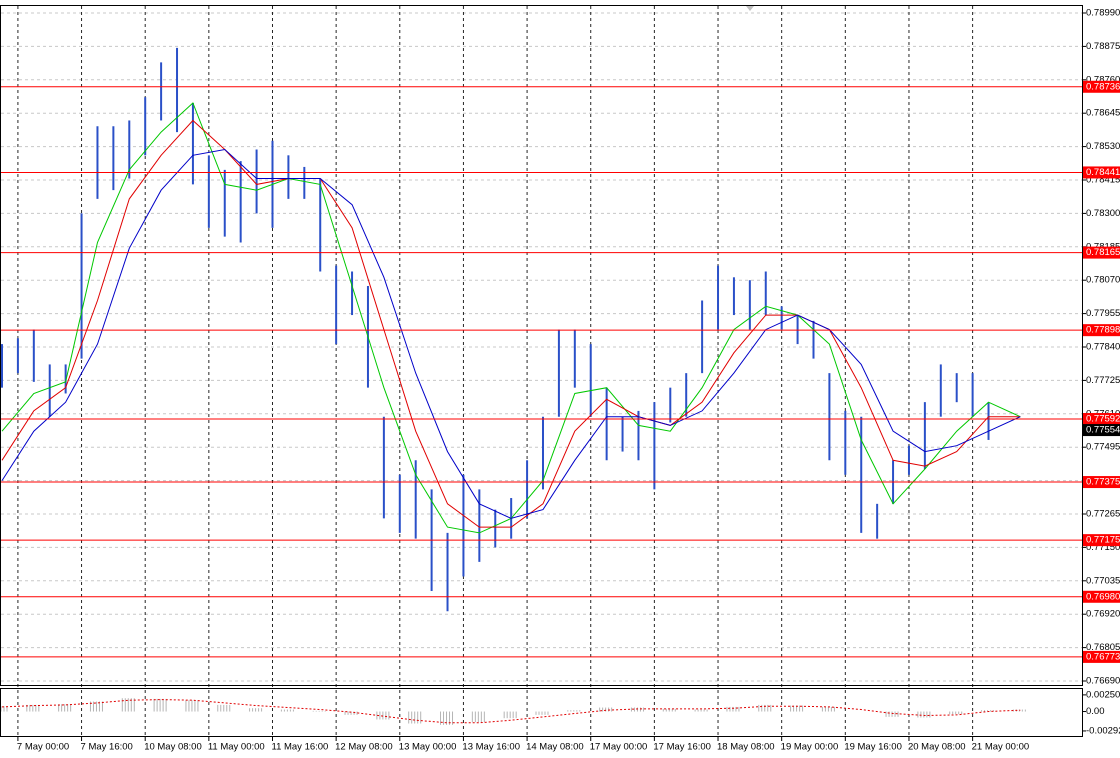  I want to click on x-tick-label: 11 May 16:00, so click(299, 747).